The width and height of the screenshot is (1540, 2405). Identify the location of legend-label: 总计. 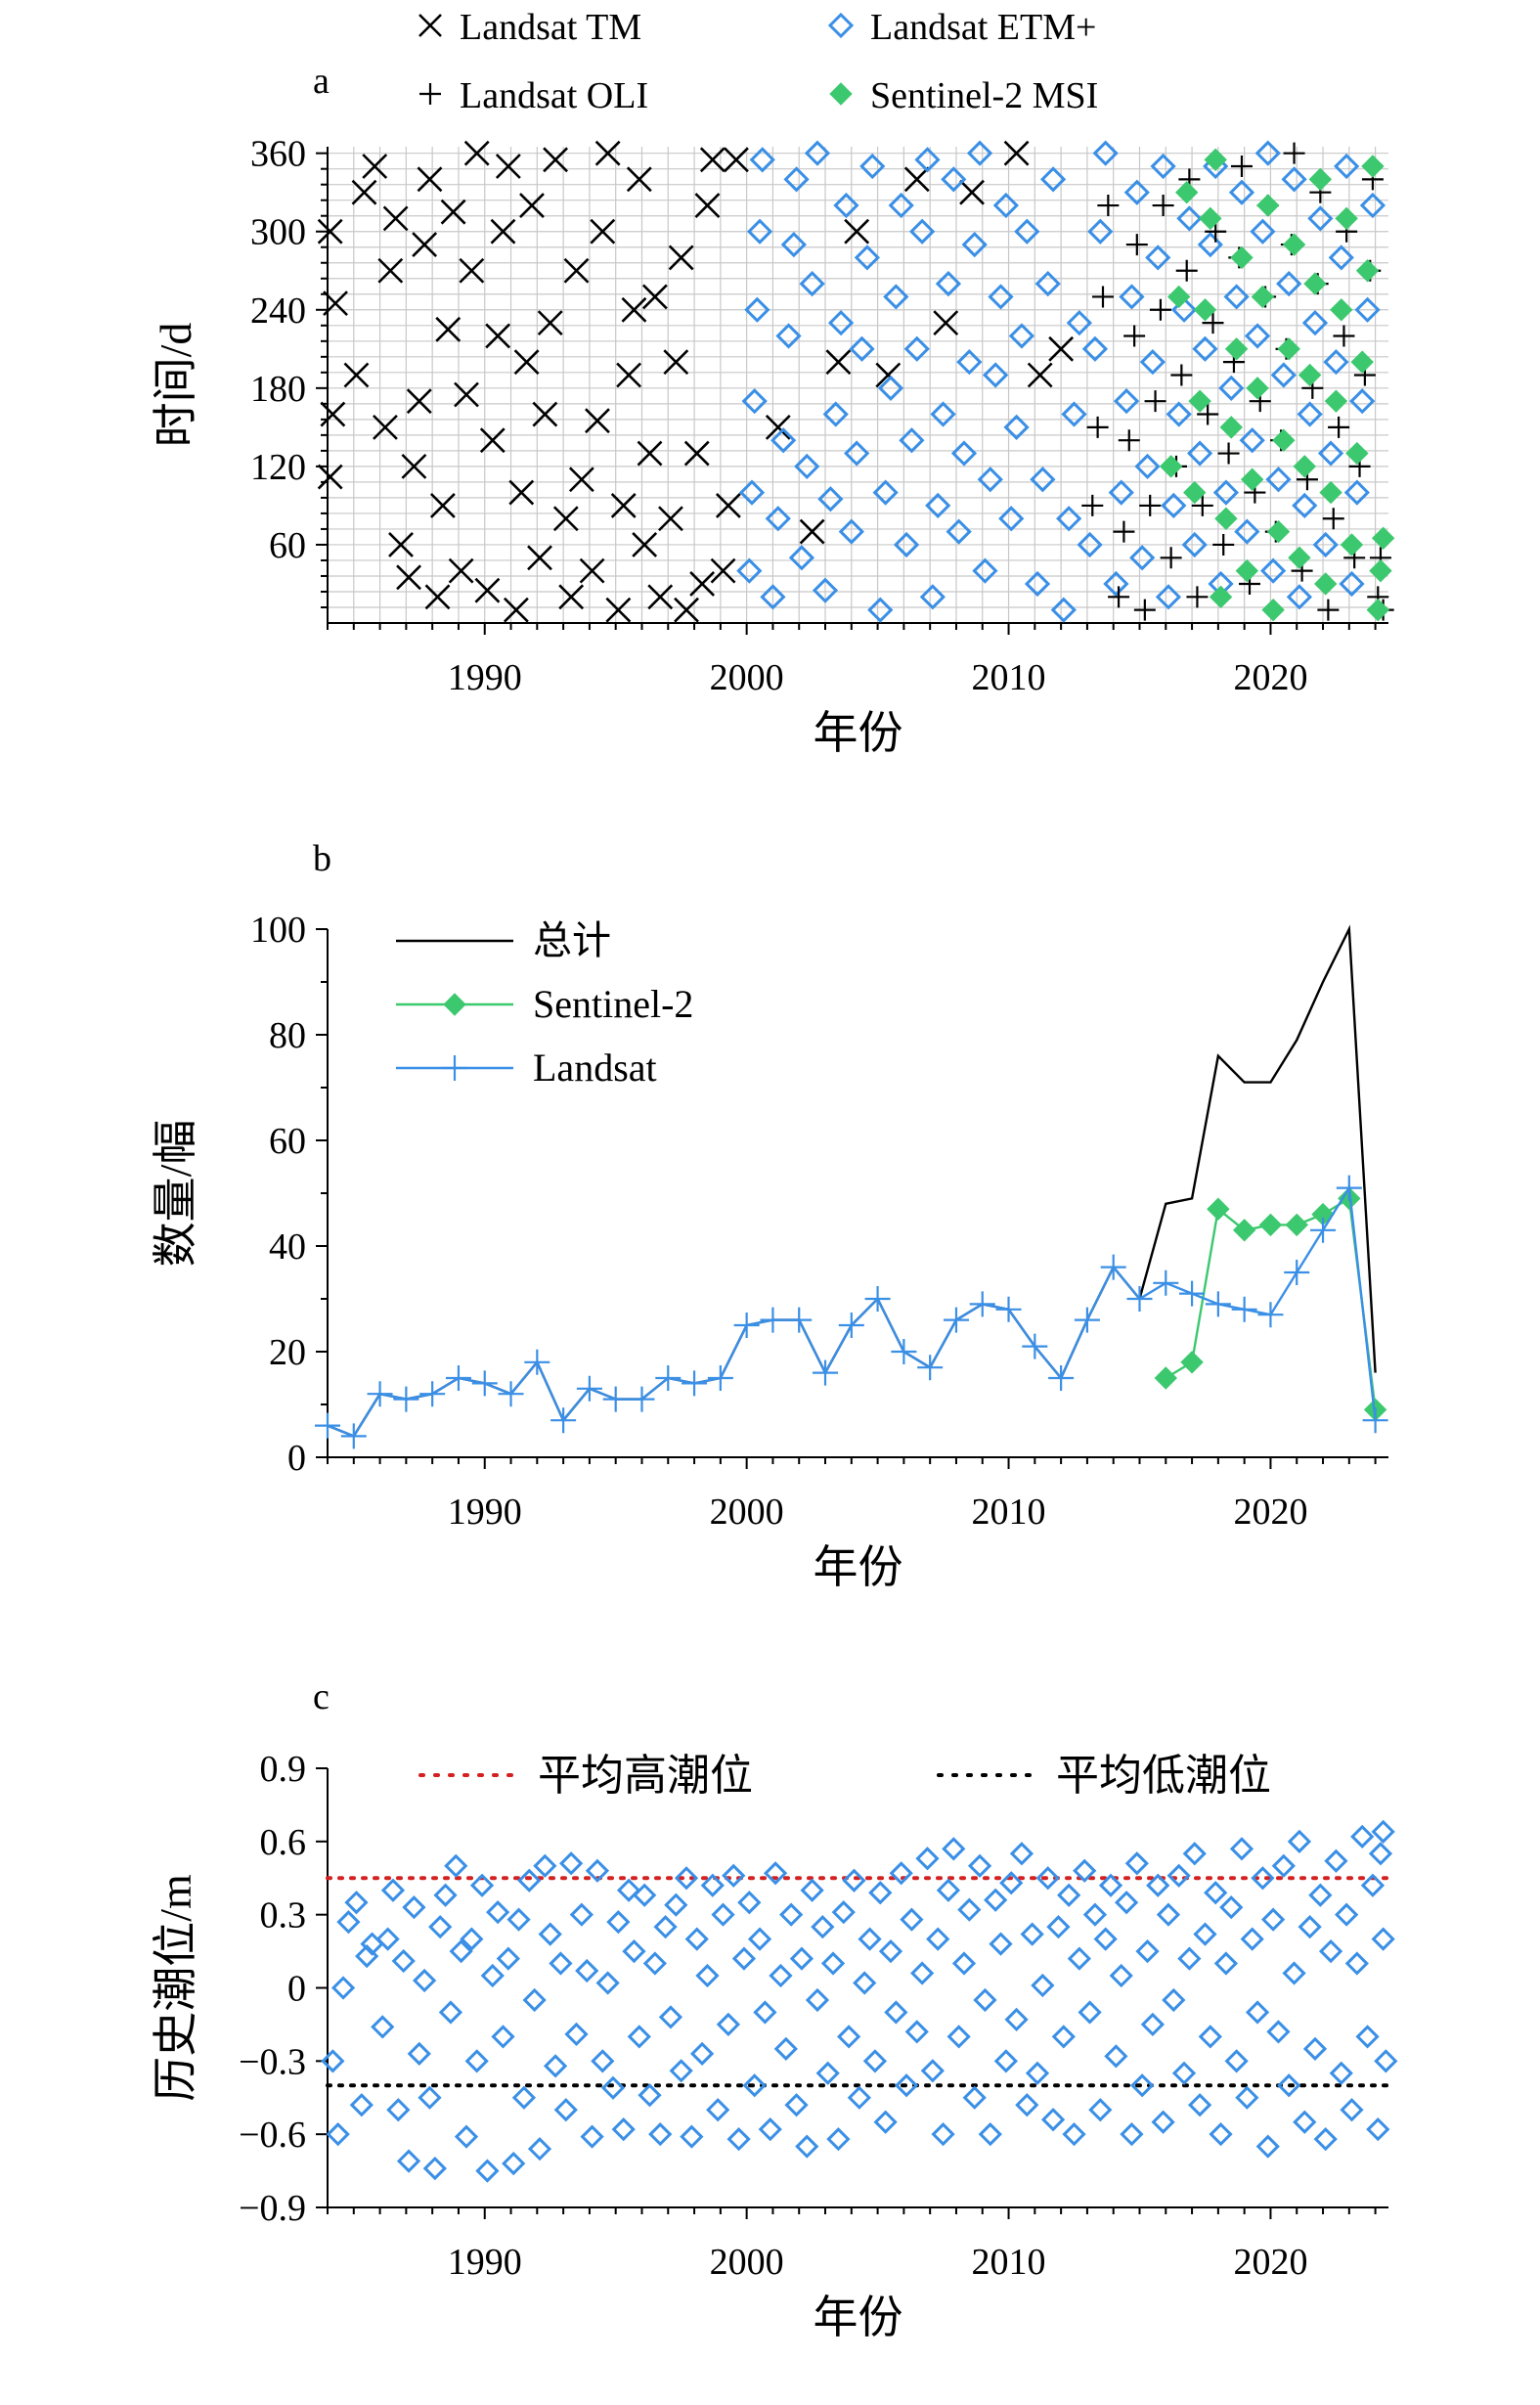
(572, 940).